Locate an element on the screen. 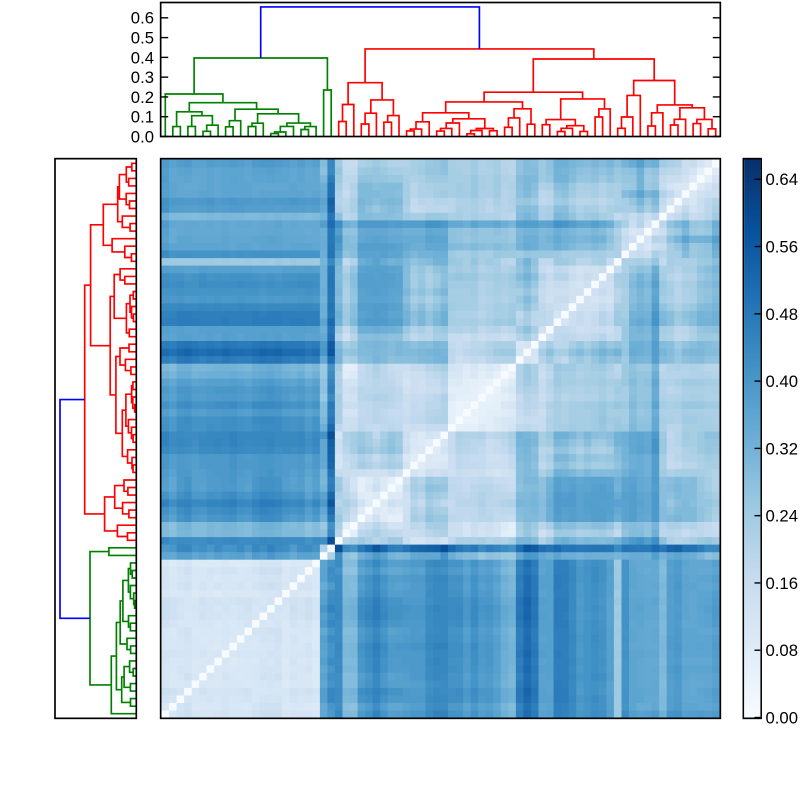 This screenshot has height=800, width=800. svg-text: 0.32 is located at coordinates (782, 448).